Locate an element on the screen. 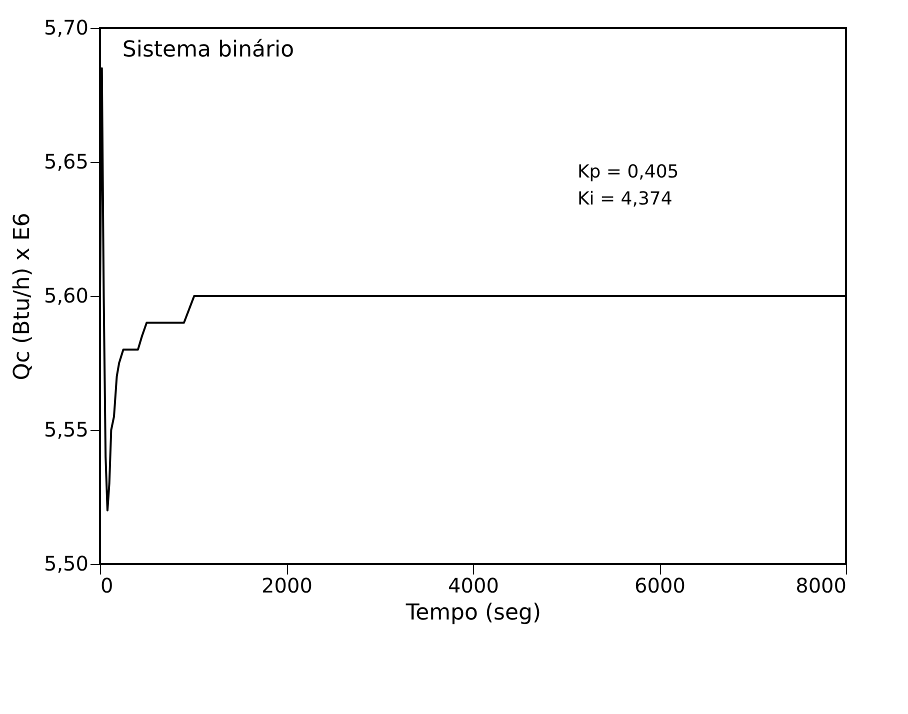  annotation: Sistema binário is located at coordinates (208, 49).